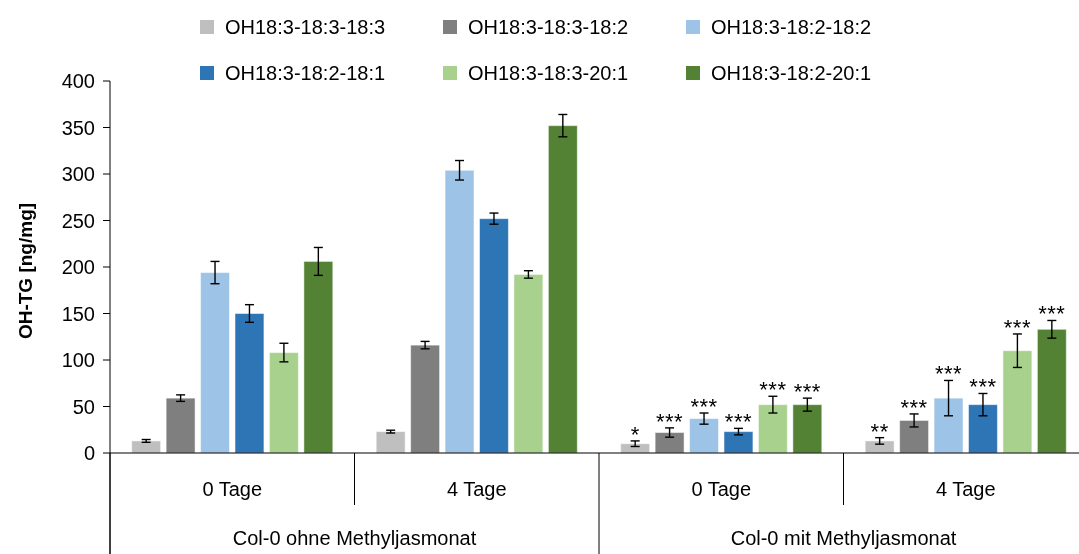 Image resolution: width=1079 pixels, height=554 pixels. I want to click on y-tick-label: 200, so click(78, 267).